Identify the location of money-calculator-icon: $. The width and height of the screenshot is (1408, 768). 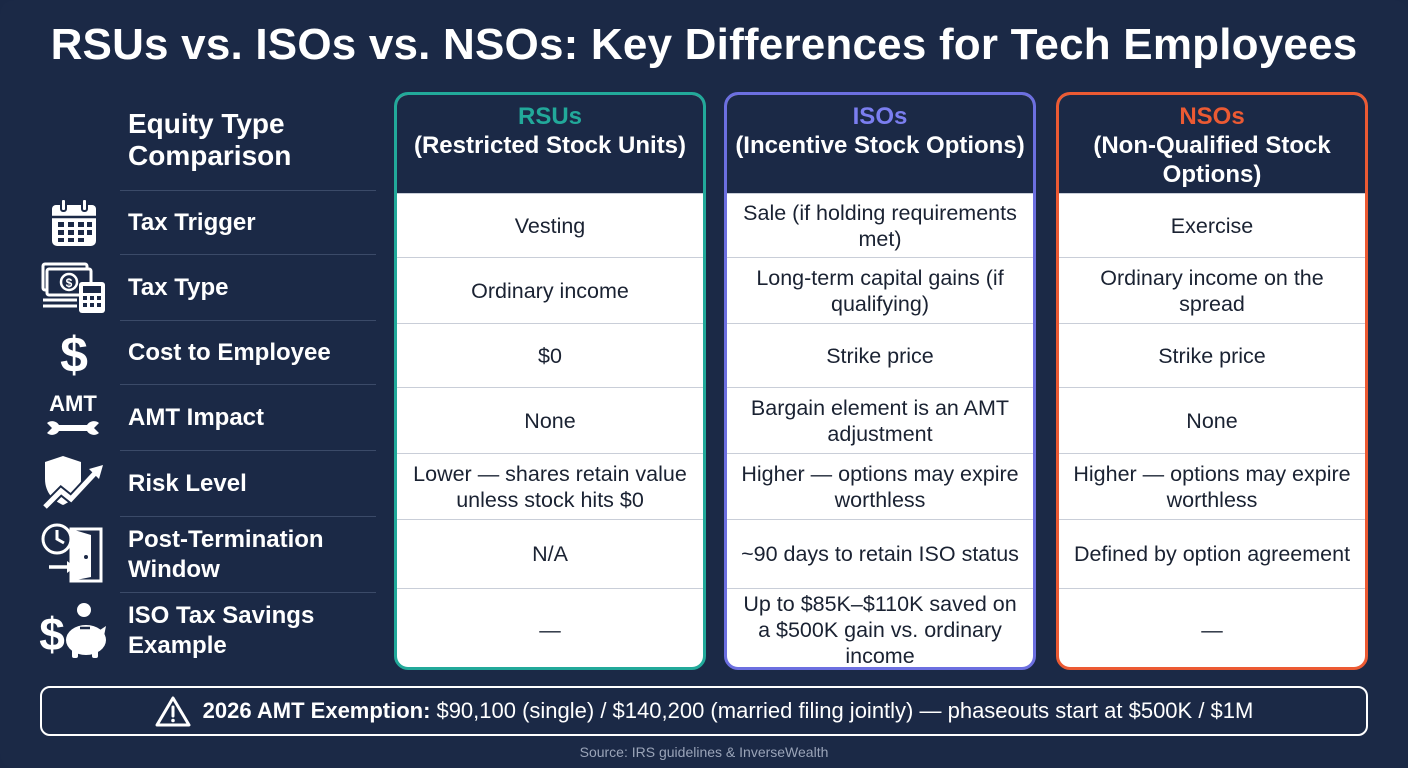
(74, 287).